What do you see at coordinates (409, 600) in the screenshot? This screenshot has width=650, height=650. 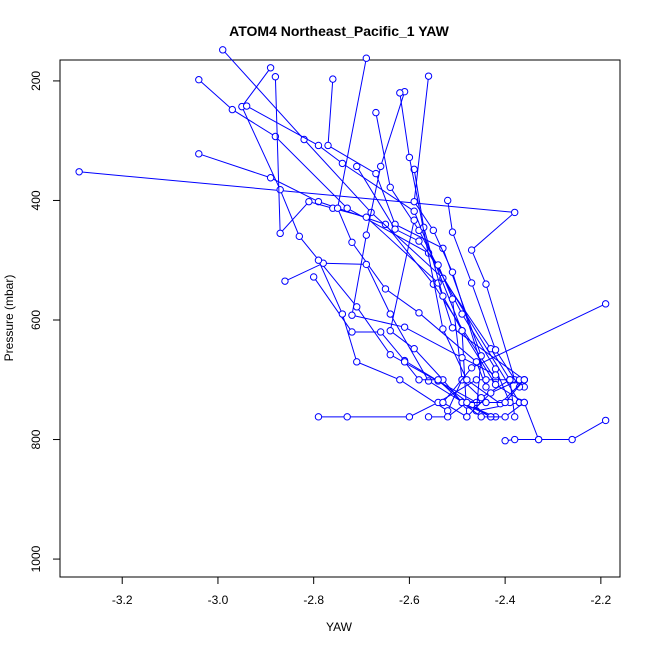 I see `x-tick-label: -2.6` at bounding box center [409, 600].